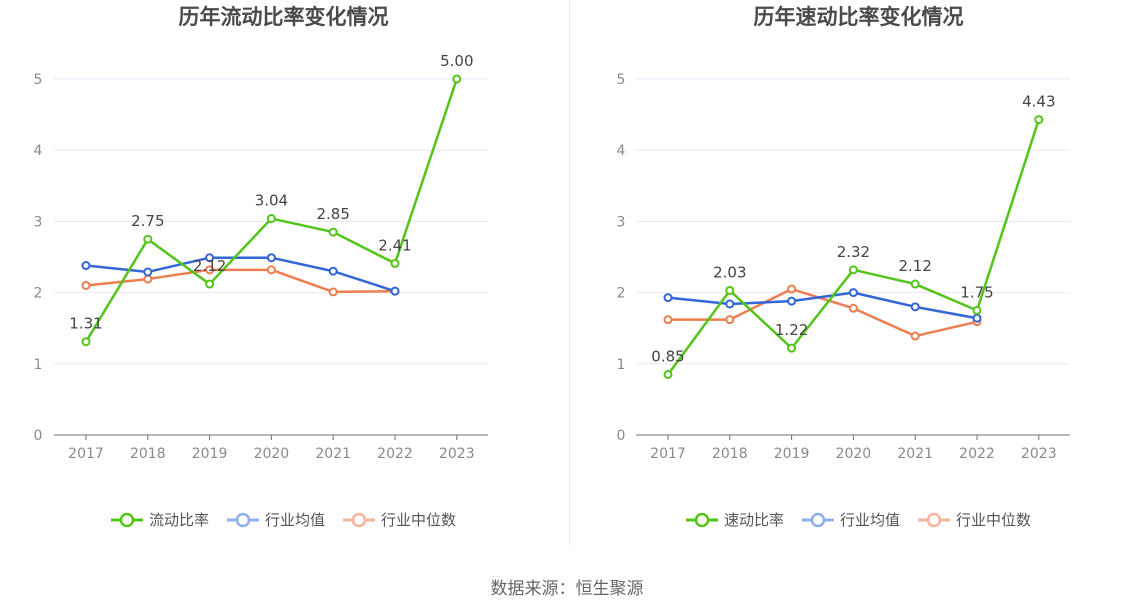  I want to click on data-label: 4.43, so click(1038, 102).